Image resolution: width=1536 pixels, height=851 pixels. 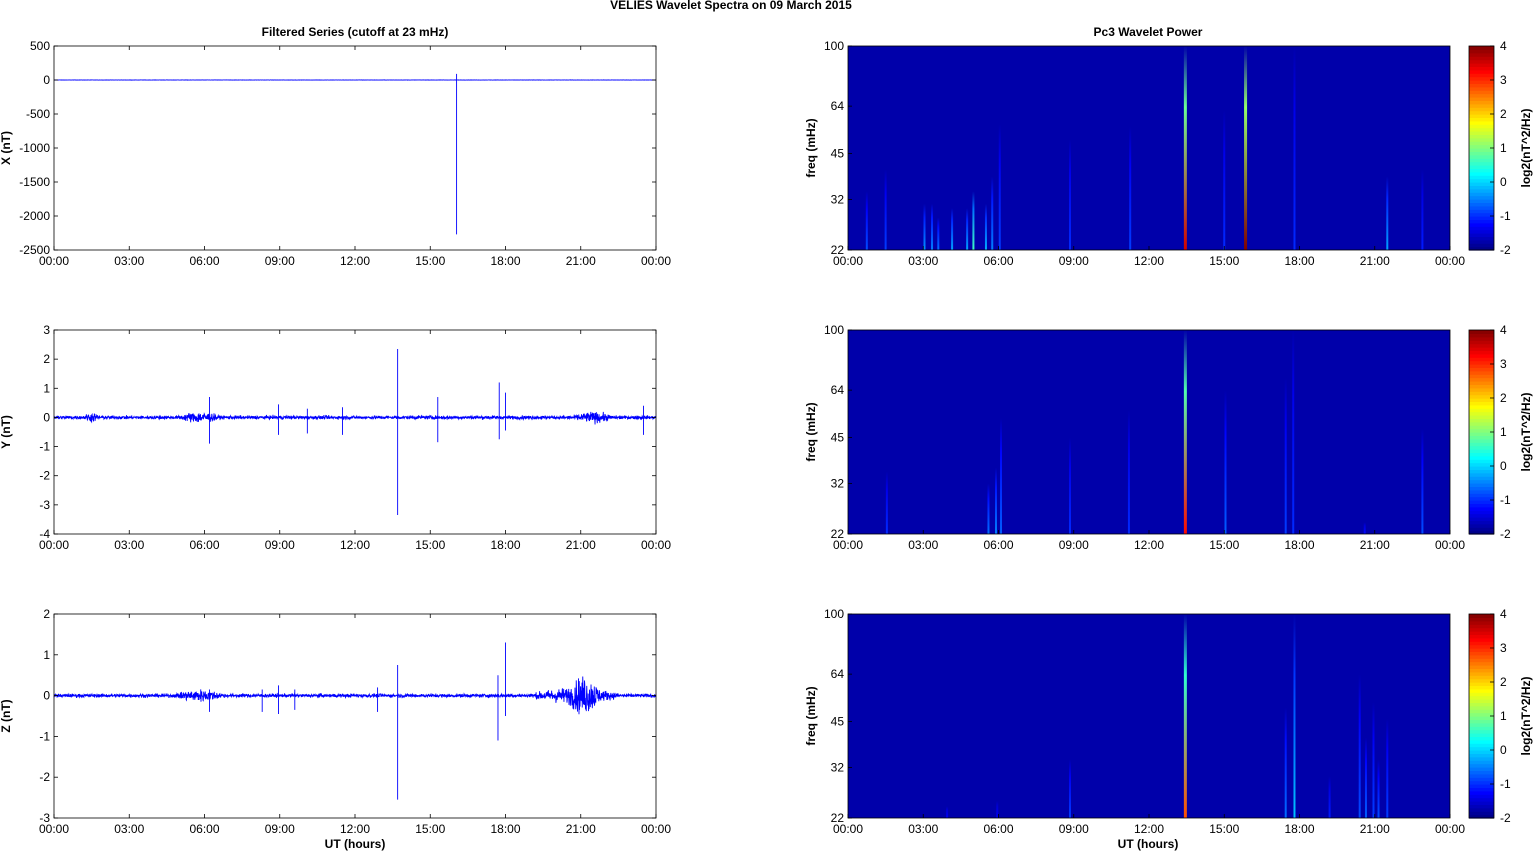 I want to click on y-tick-label: 1, so click(x=46, y=388).